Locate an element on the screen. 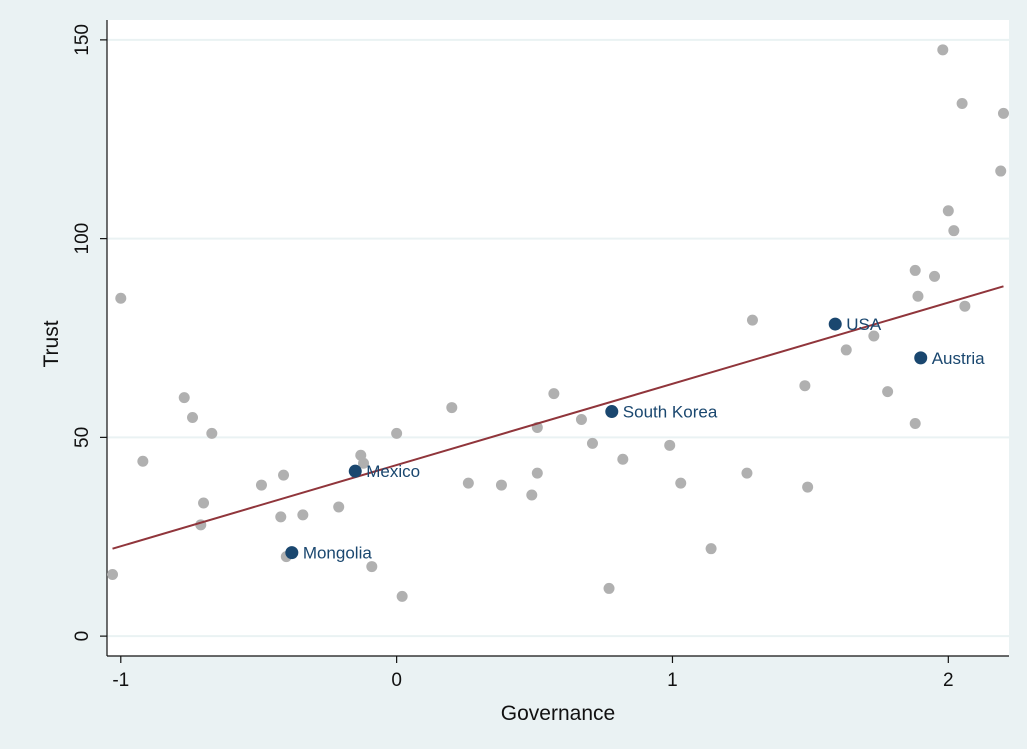  point-label: USA is located at coordinates (864, 324).